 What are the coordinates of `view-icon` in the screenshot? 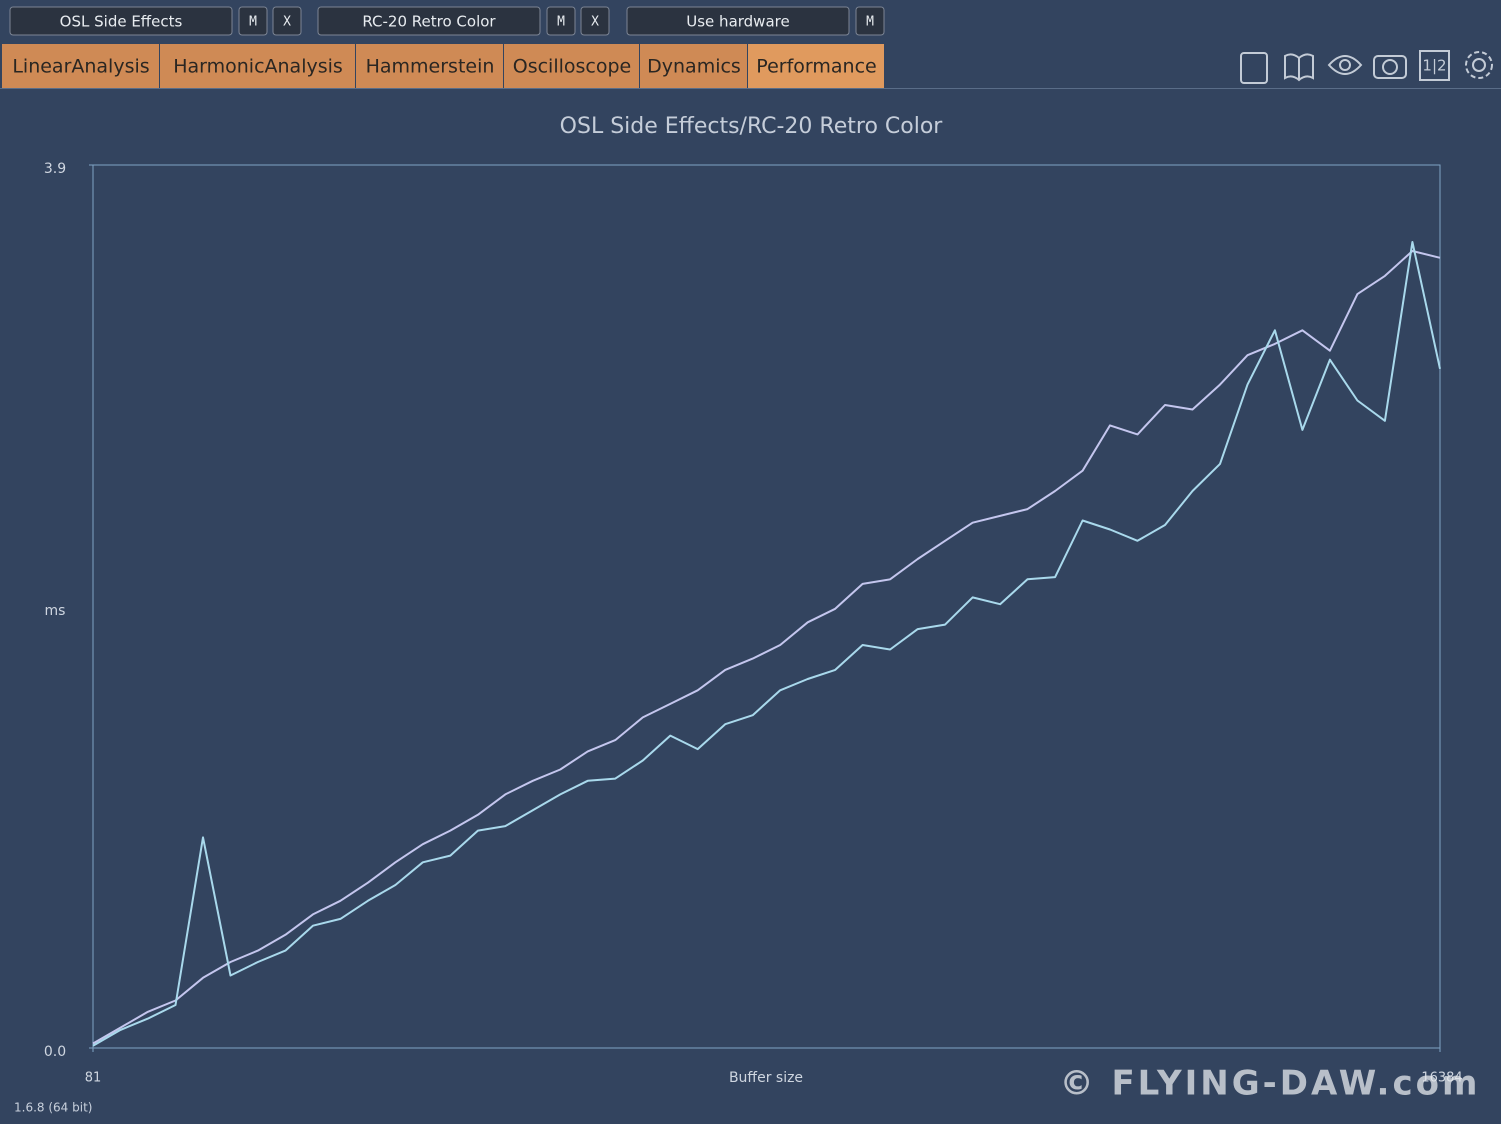 It's located at (1345, 65).